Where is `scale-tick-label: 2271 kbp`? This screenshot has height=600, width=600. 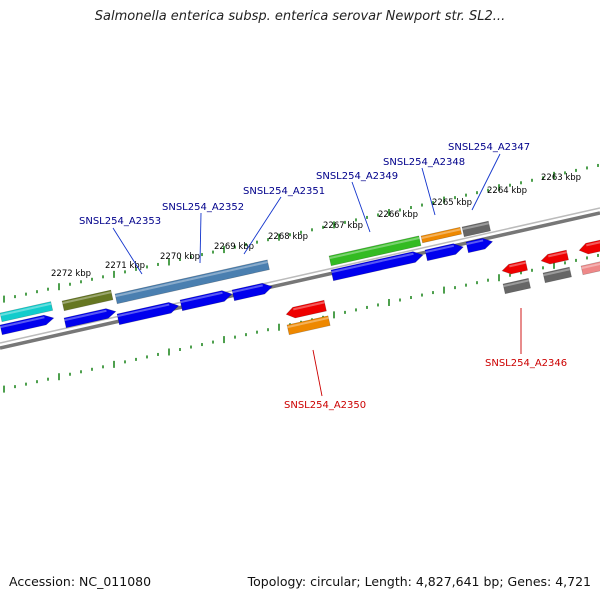
scale-tick-label: 2271 kbp is located at coordinates (125, 266).